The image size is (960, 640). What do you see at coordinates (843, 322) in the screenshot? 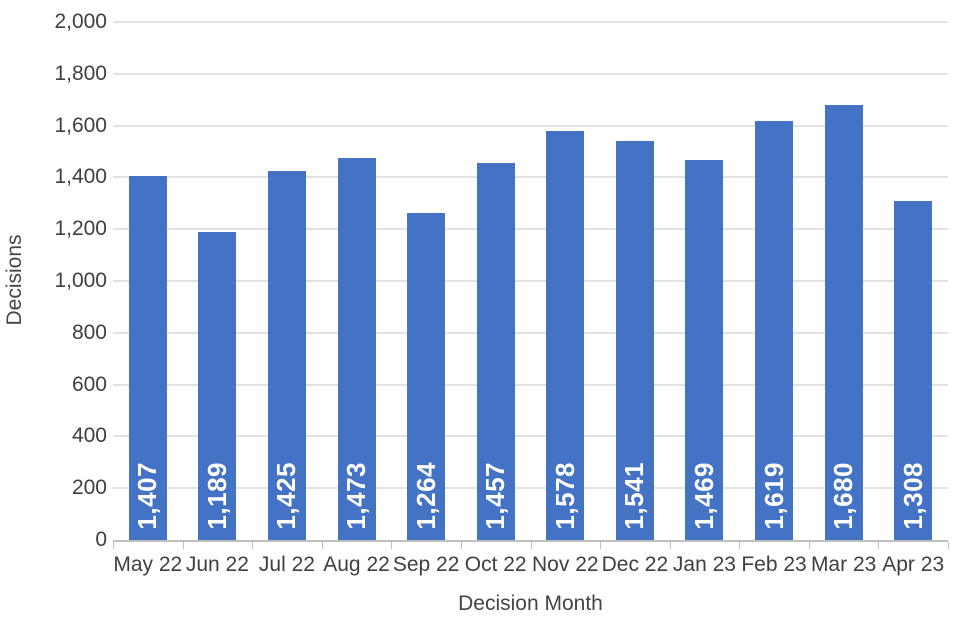
I see `bar: 1,680` at bounding box center [843, 322].